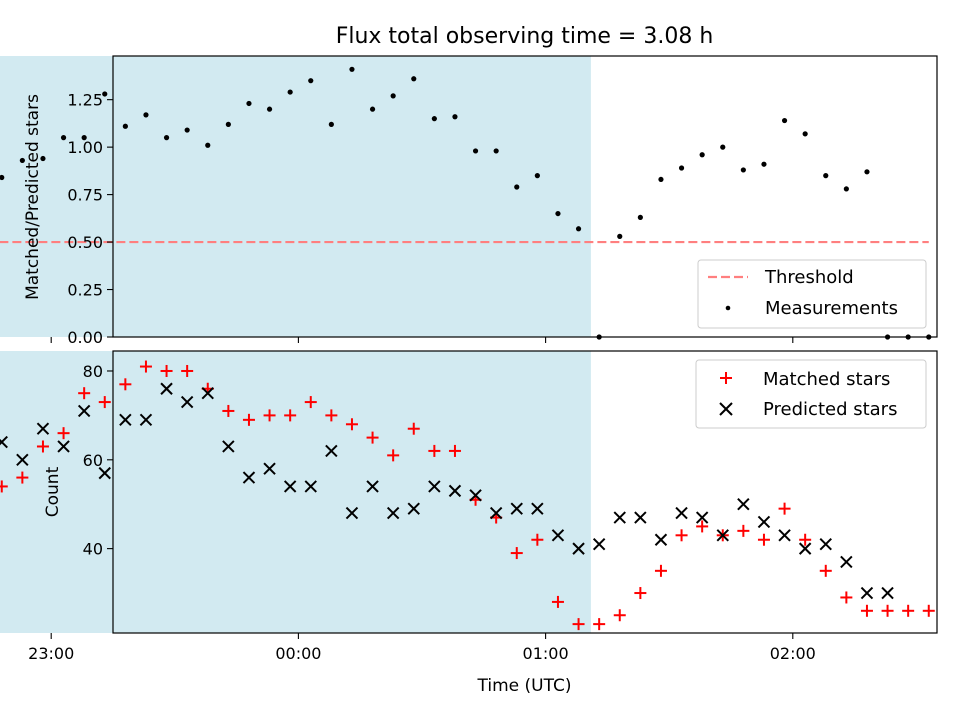 This screenshot has width=960, height=720. I want to click on ratio-y-tick-label: 1.25, so click(85, 100).